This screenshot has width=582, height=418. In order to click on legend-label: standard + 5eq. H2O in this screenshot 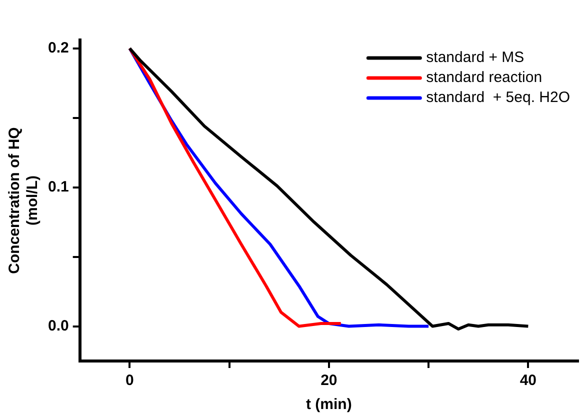, I will do `click(498, 97)`.